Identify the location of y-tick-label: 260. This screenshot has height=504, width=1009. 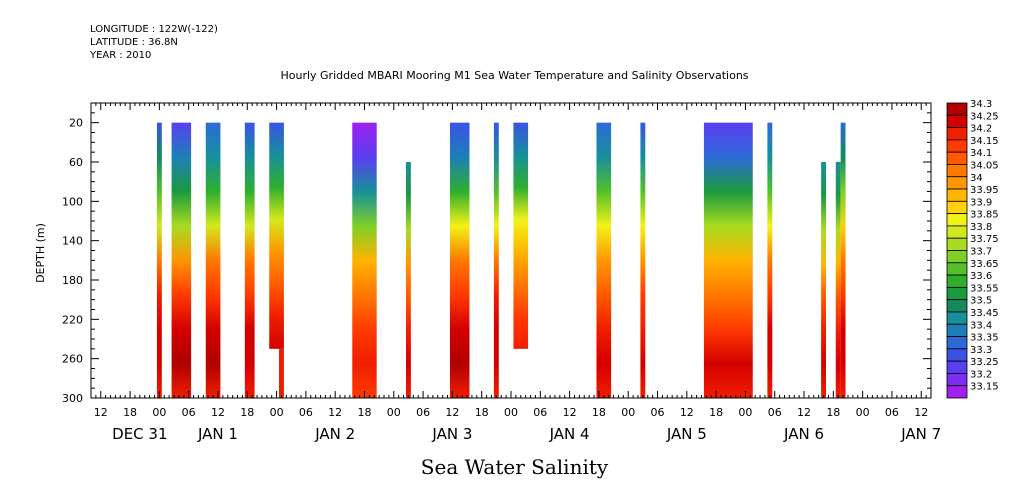
(72, 359).